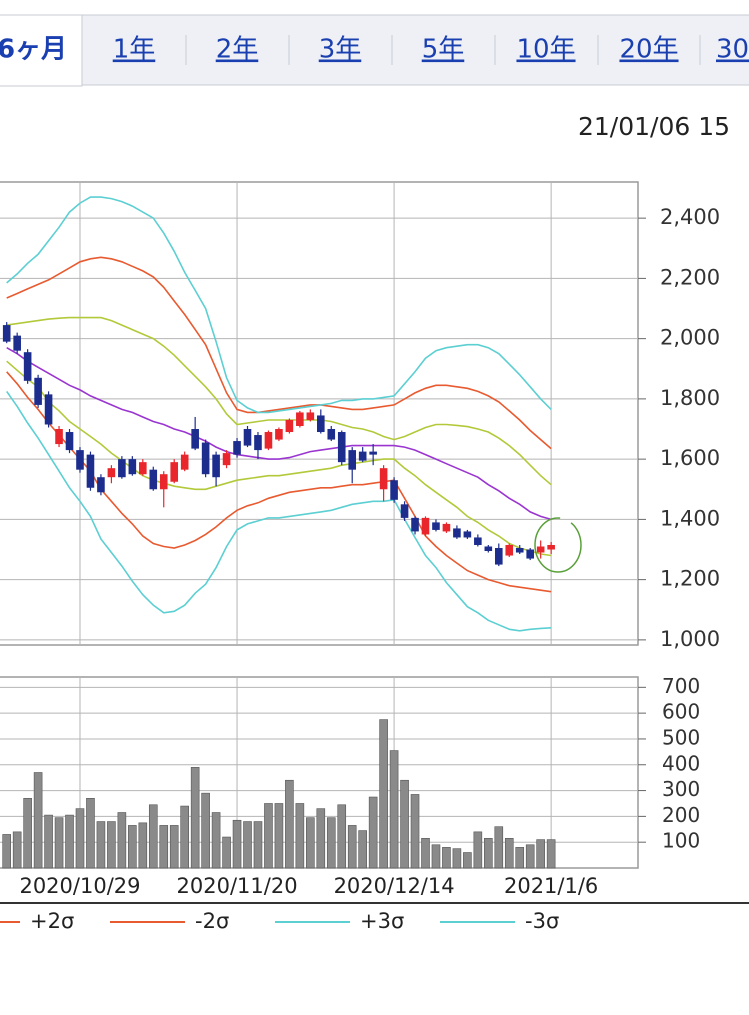 The image size is (749, 1015). Describe the element at coordinates (654, 126) in the screenshot. I see `timestamp: 21/01/06 15` at that location.